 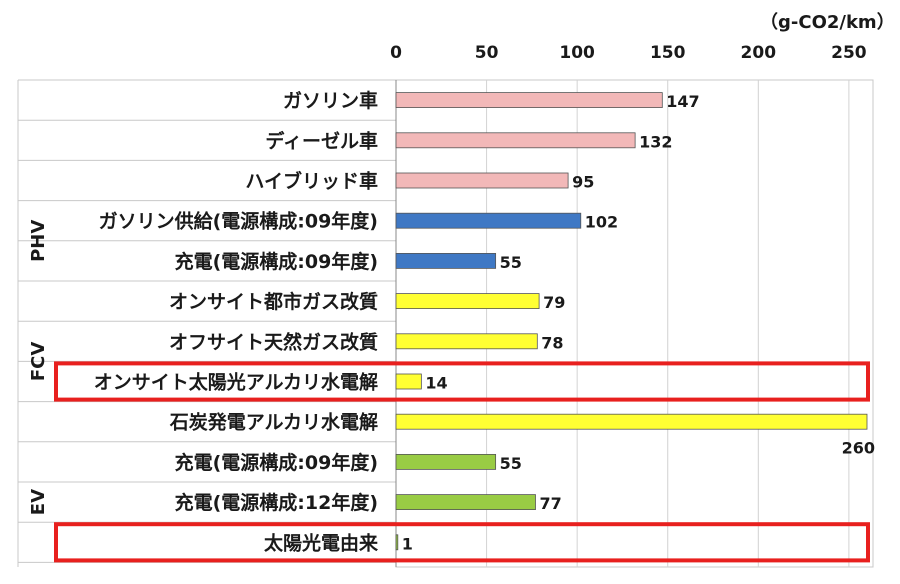 What do you see at coordinates (407, 543) in the screenshot?
I see `value-label: 1` at bounding box center [407, 543].